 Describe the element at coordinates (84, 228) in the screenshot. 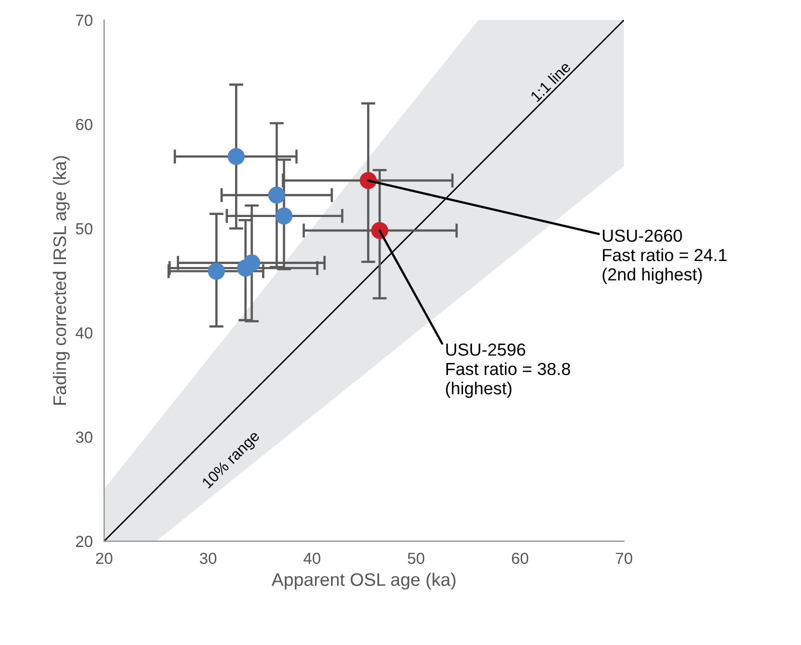

I see `y-tick-label: 50` at that location.